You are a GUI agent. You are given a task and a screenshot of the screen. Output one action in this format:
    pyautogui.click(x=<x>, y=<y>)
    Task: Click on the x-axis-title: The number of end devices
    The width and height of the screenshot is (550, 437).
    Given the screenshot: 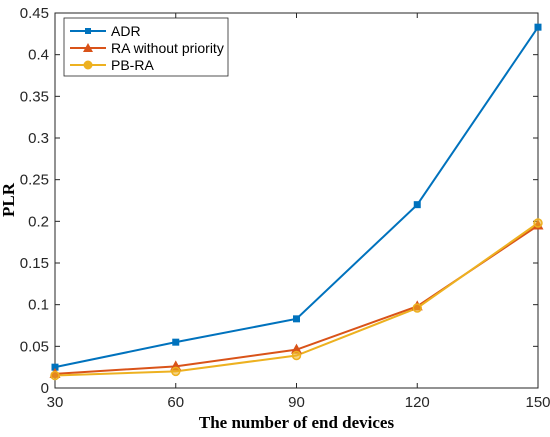 What is the action you would take?
    pyautogui.click(x=297, y=422)
    